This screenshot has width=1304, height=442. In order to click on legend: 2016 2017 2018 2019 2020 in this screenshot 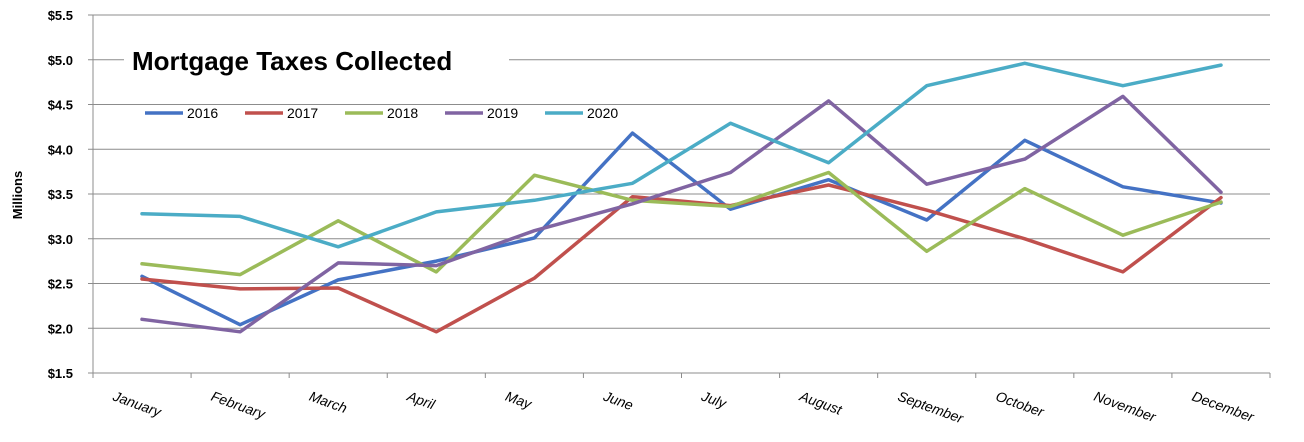, I will do `click(381, 113)`.